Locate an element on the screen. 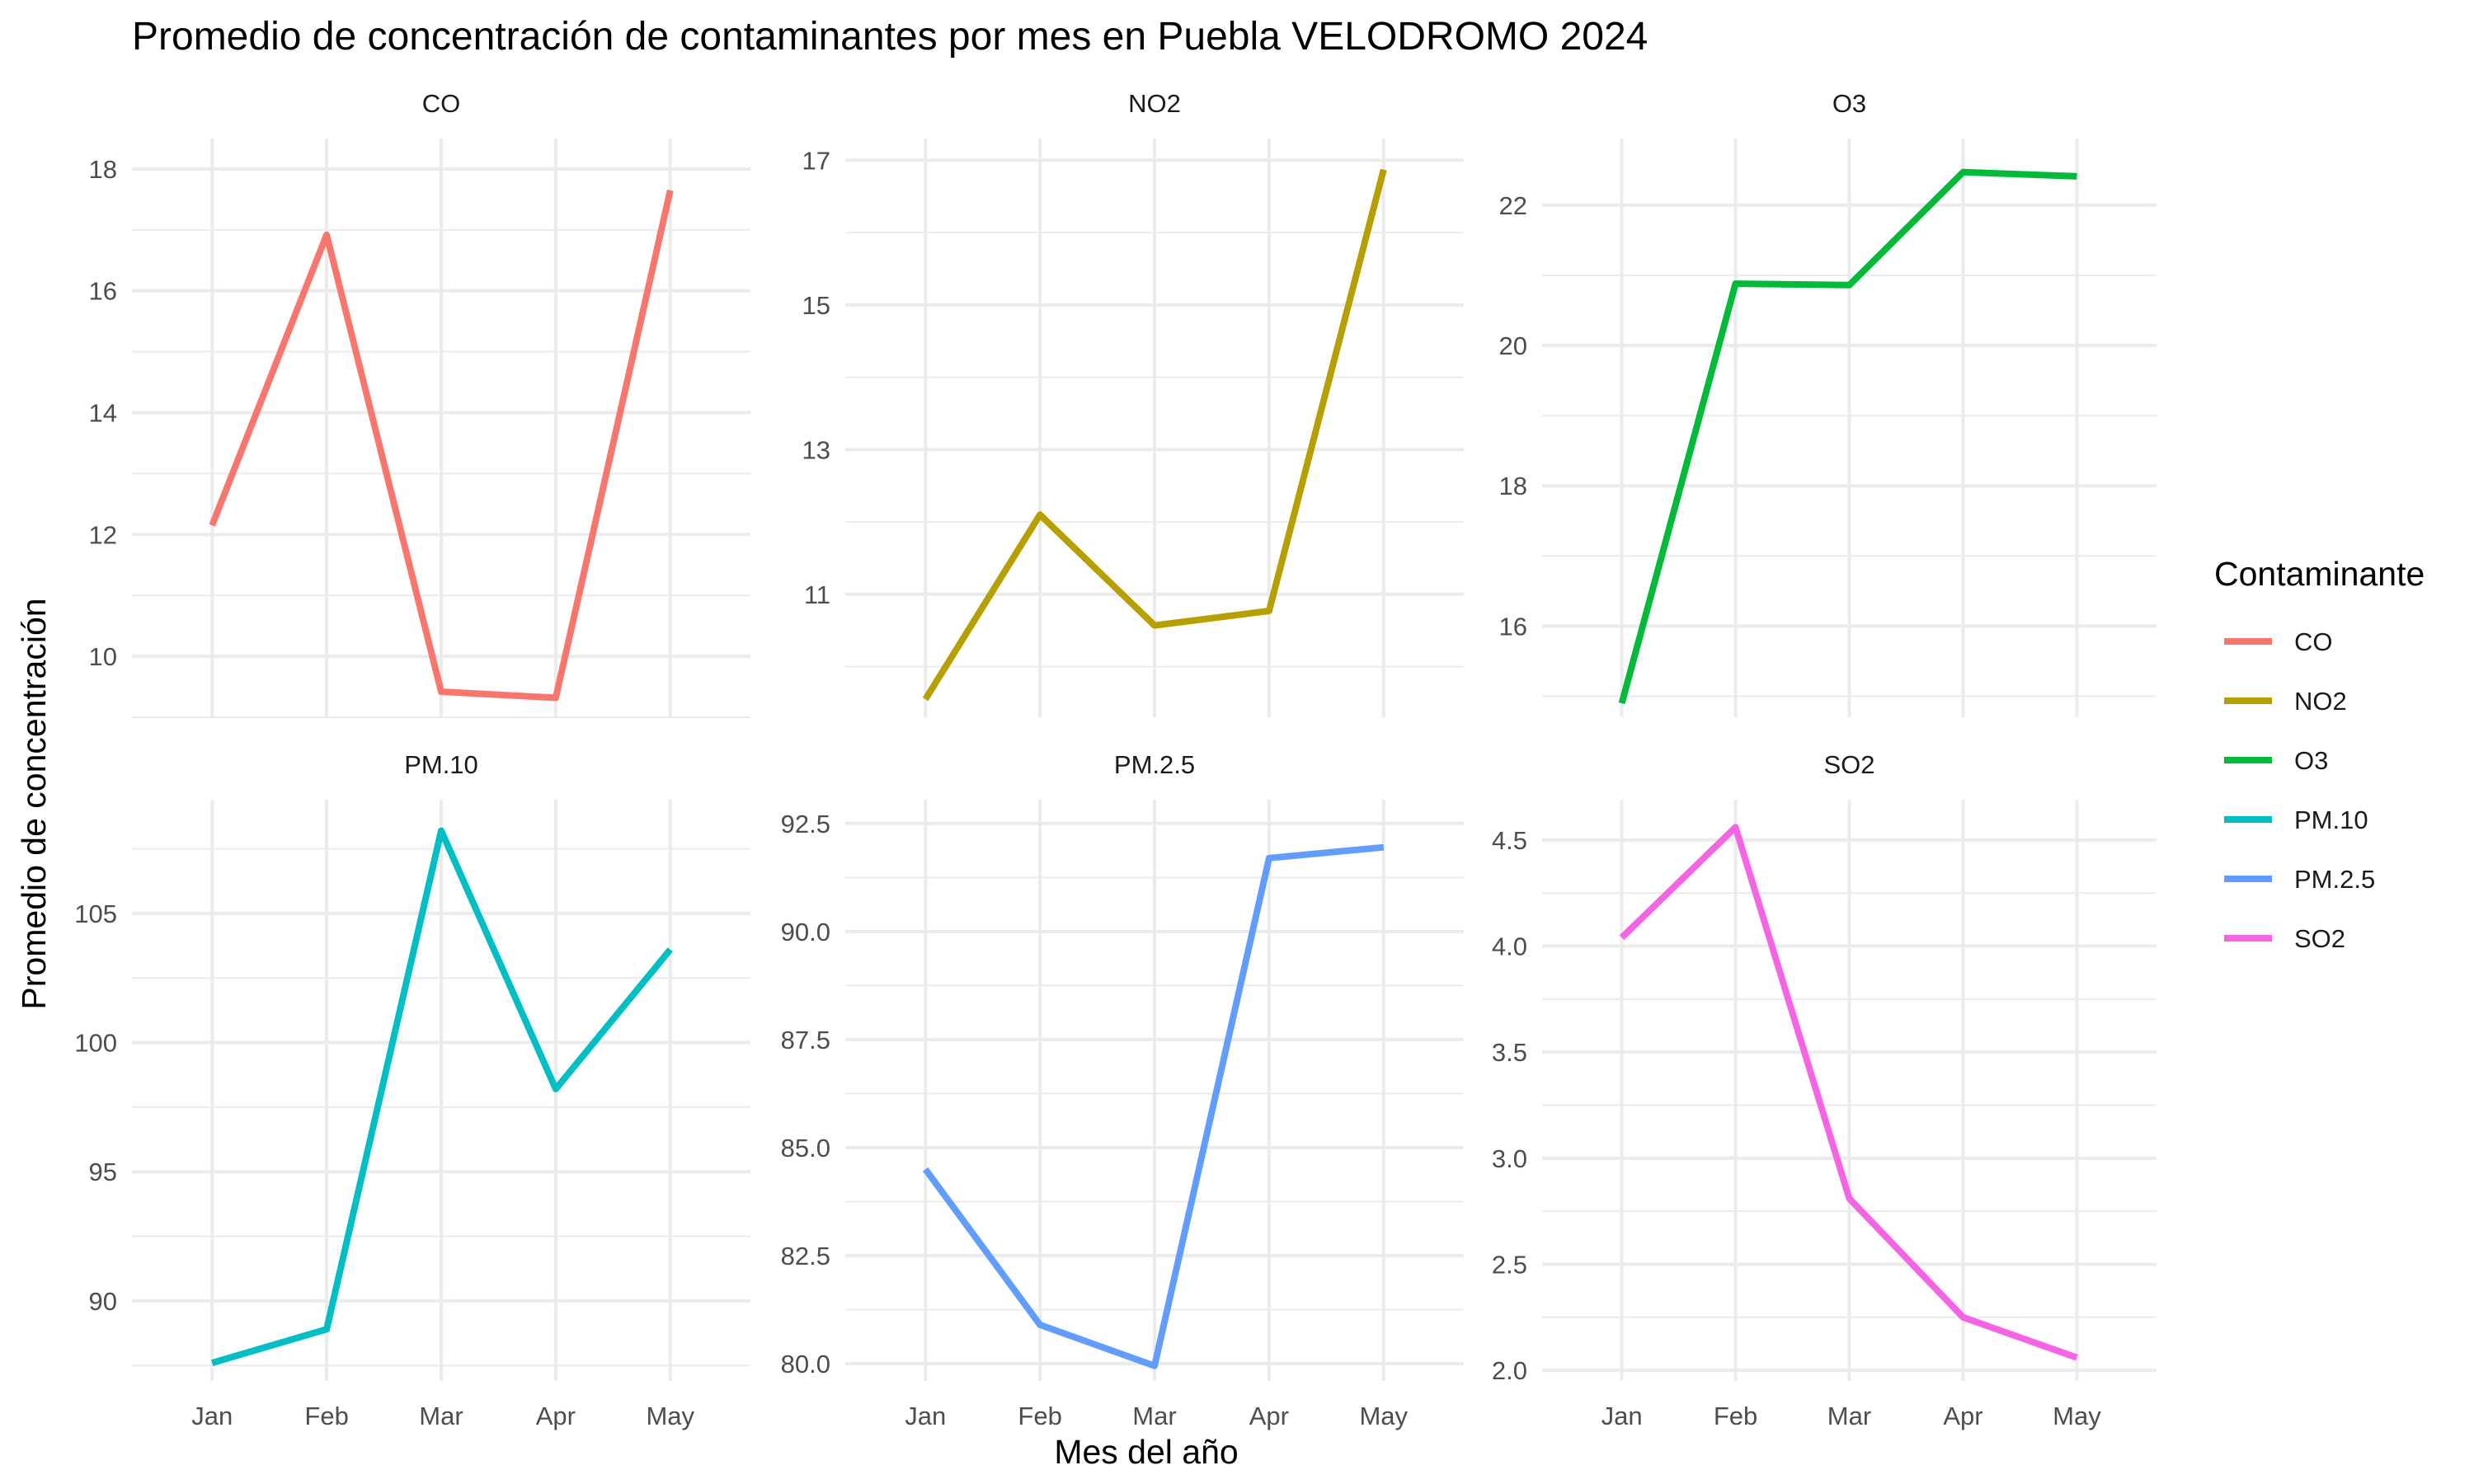 This screenshot has height=1484, width=2474. y-tick-label: 20 is located at coordinates (1513, 345).